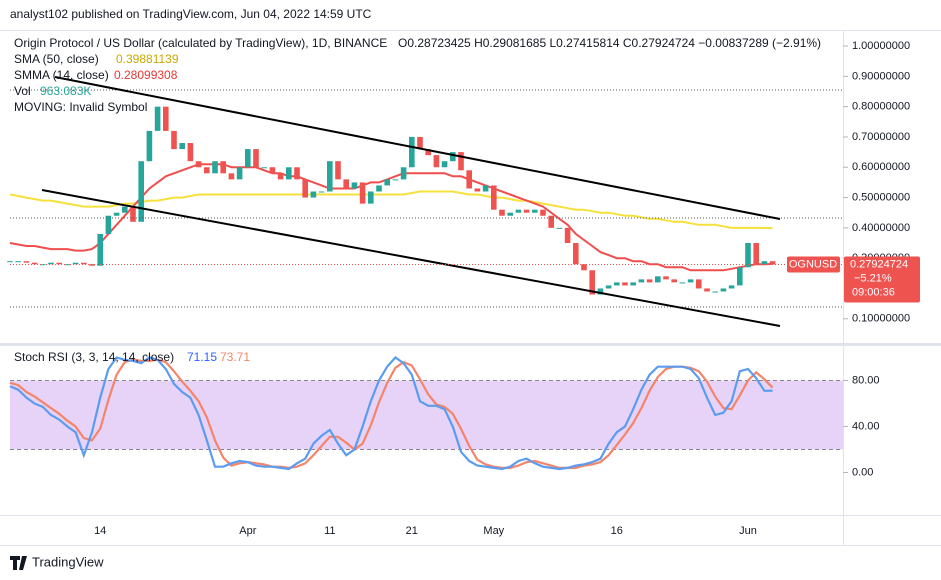 The height and width of the screenshot is (580, 941). Describe the element at coordinates (873, 278) in the screenshot. I see `change-label: −5.21%` at that location.